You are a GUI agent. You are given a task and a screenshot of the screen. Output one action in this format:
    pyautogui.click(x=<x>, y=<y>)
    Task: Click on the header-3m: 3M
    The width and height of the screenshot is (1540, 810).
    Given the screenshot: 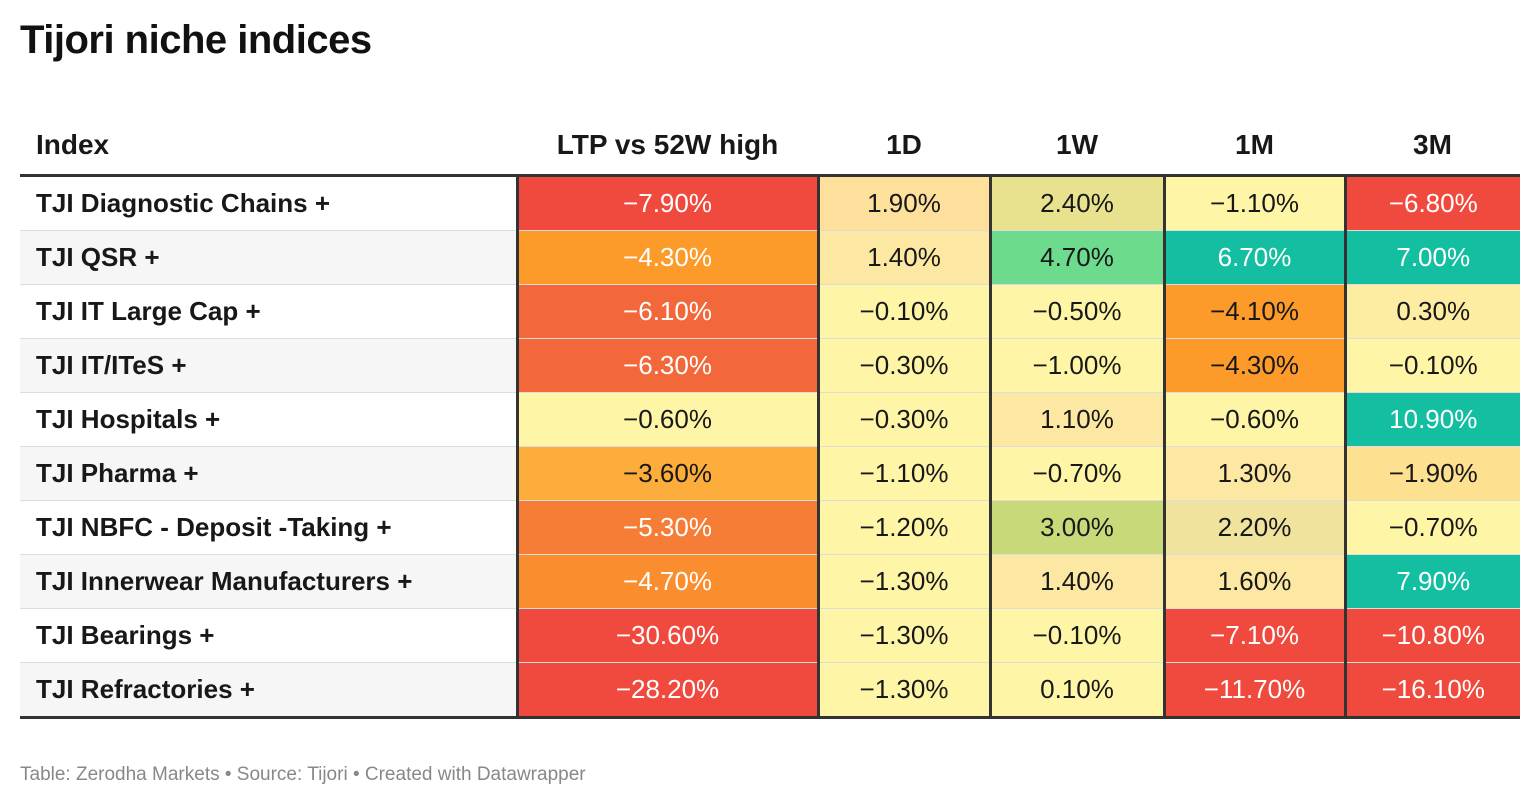 What is the action you would take?
    pyautogui.click(x=1432, y=146)
    